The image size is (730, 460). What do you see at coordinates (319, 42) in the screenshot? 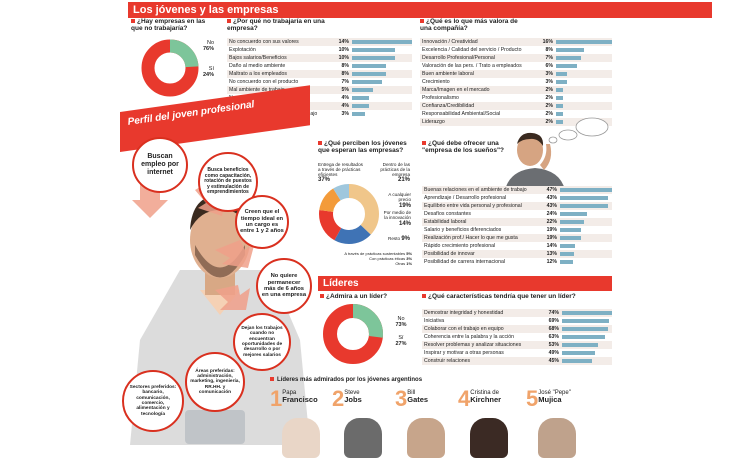
I see `bar-row: No concuerdo con sus valores 14%` at bounding box center [319, 42].